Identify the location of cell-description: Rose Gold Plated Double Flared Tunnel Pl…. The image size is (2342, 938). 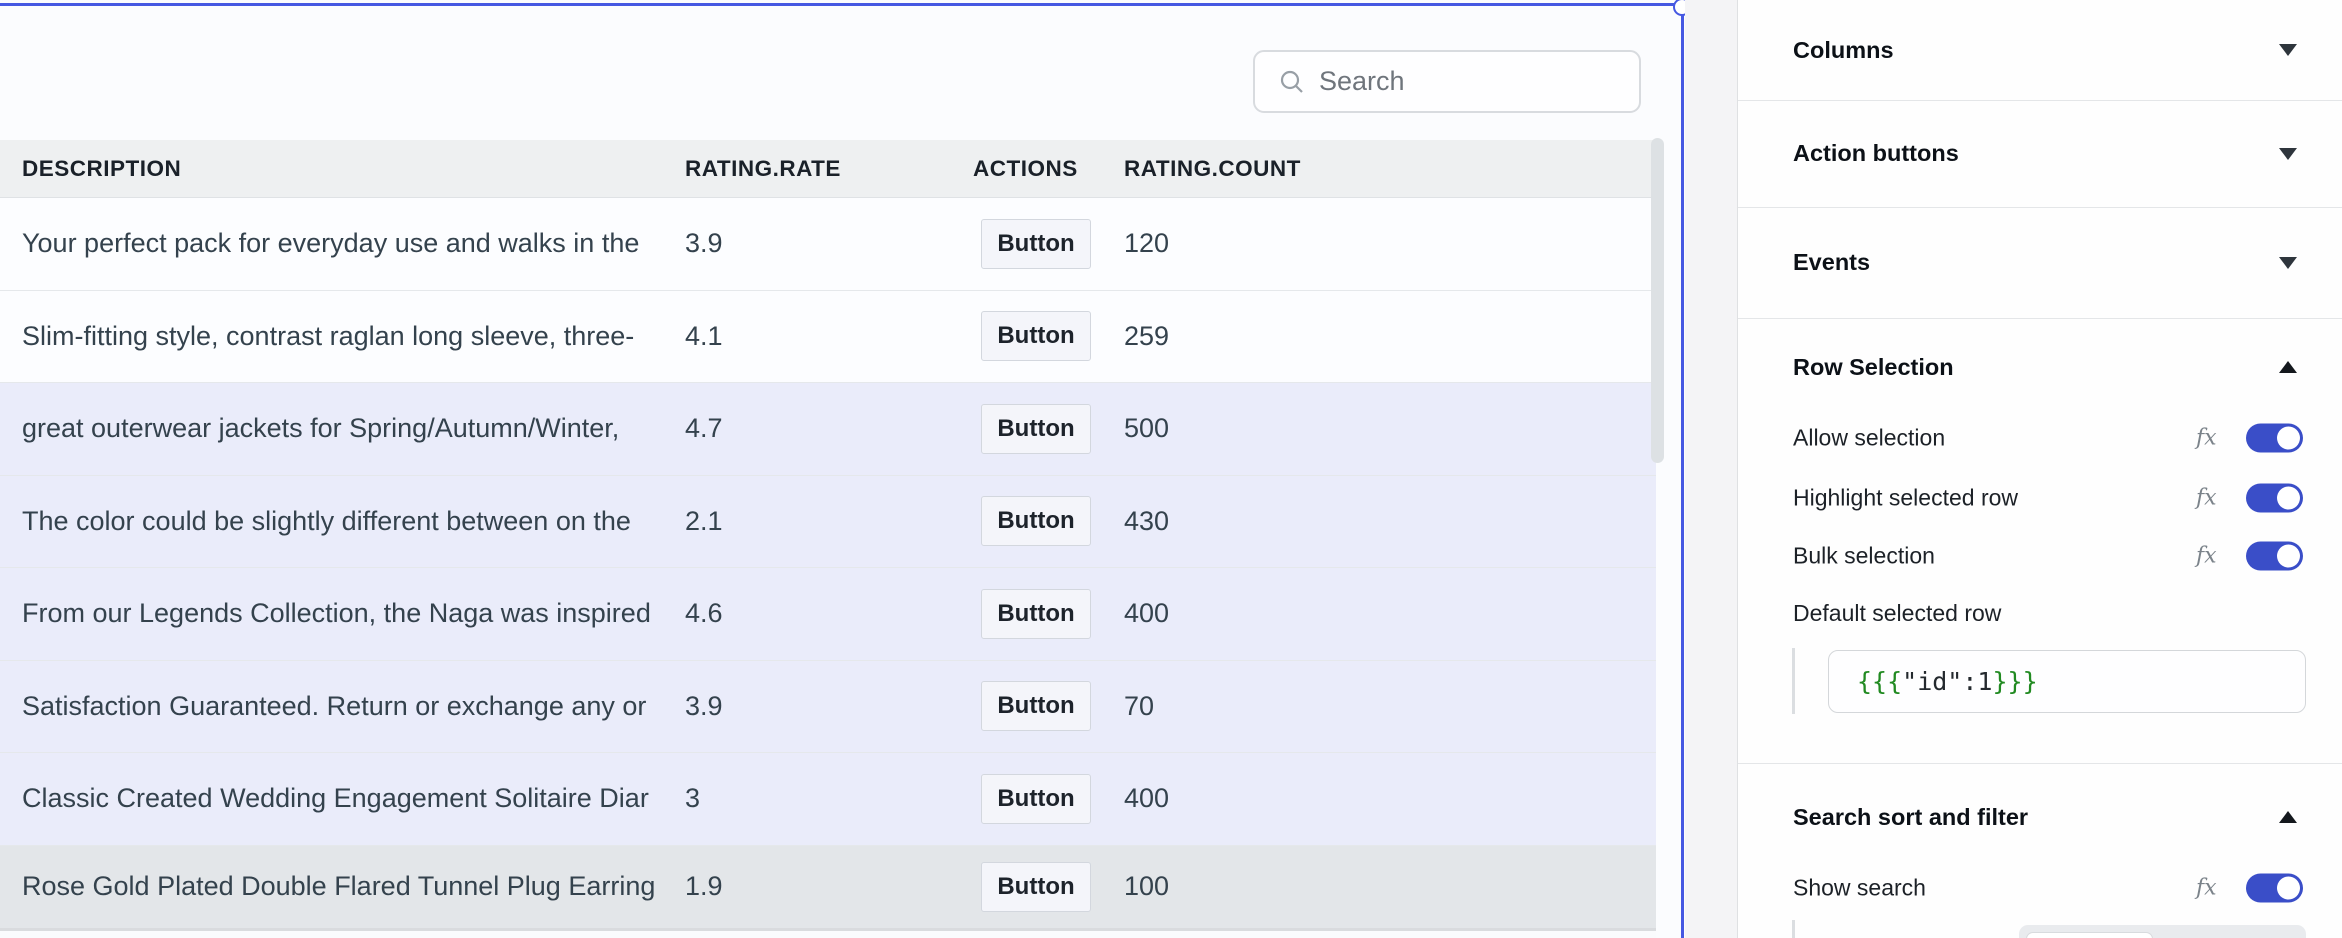
(339, 886).